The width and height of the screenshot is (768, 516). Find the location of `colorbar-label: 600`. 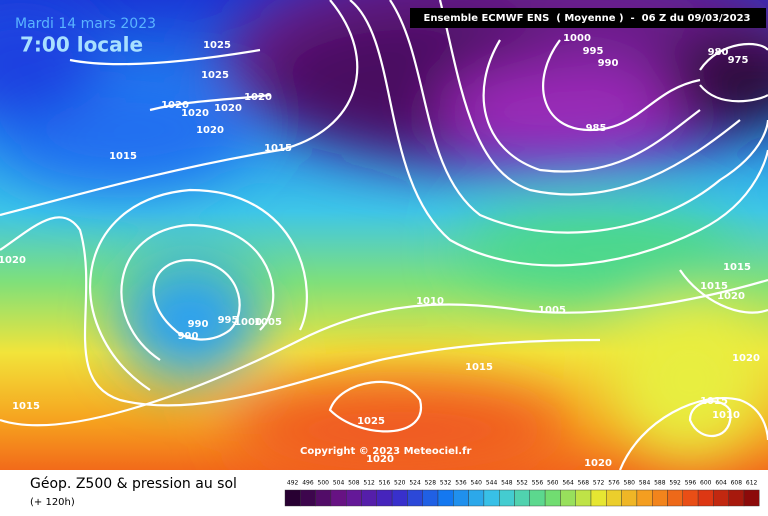

colorbar-label: 600 is located at coordinates (706, 483).